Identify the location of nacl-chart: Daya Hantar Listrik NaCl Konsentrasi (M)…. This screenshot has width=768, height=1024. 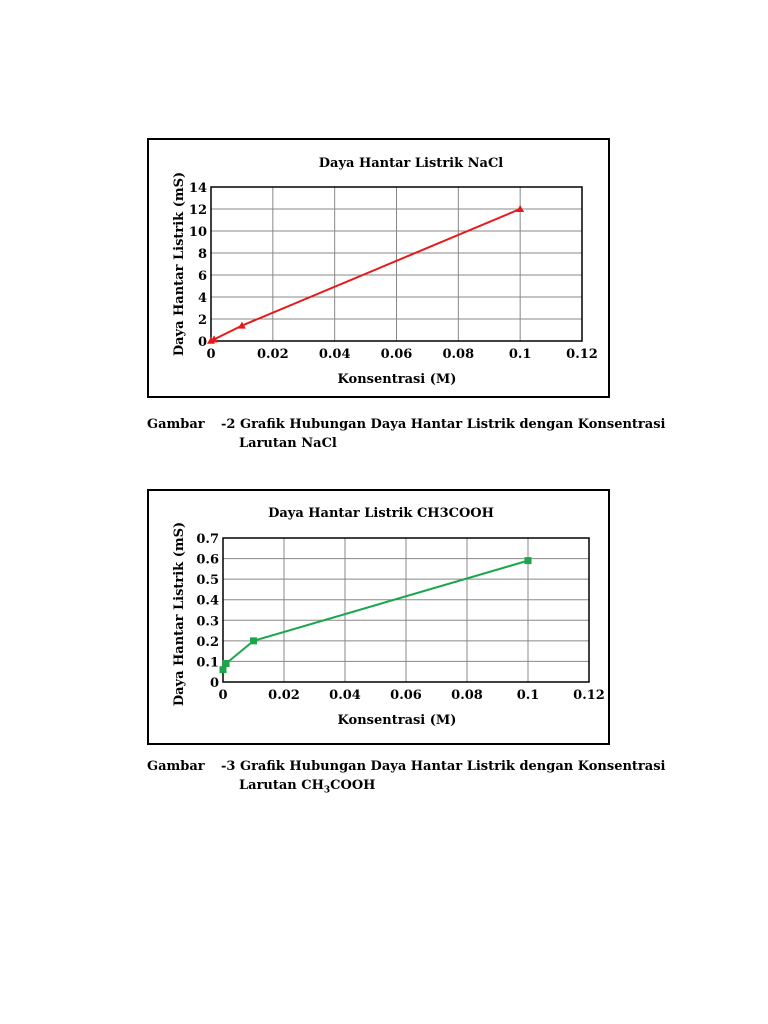
(385, 271).